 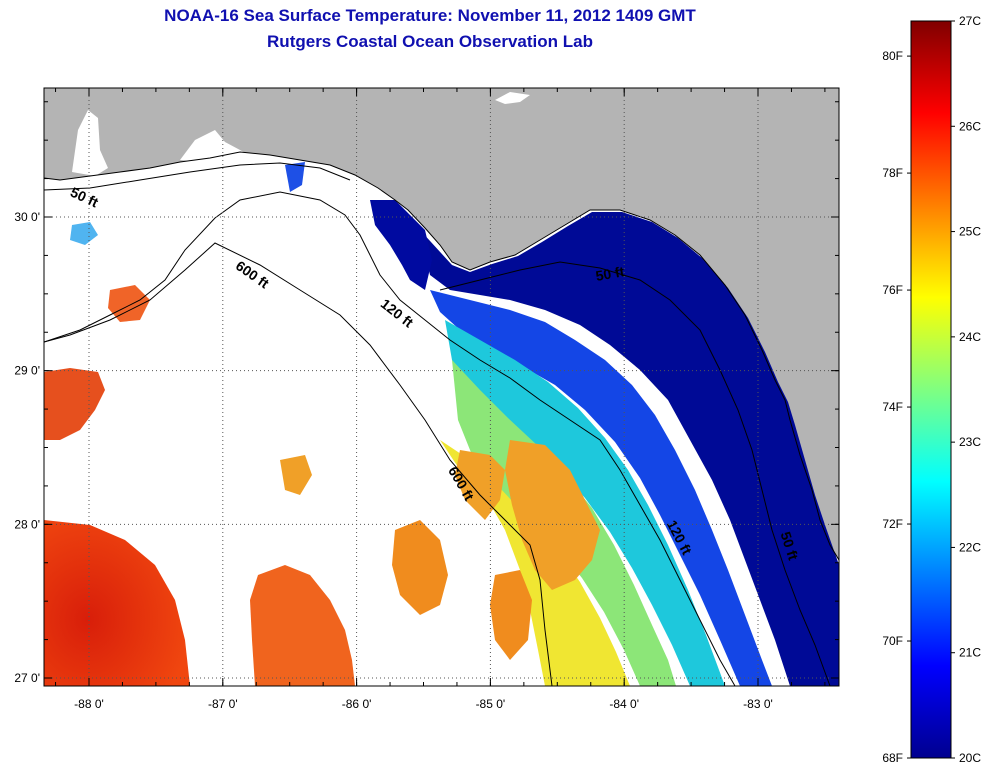 I want to click on lon-tick-label: -86 0', so click(x=357, y=704).